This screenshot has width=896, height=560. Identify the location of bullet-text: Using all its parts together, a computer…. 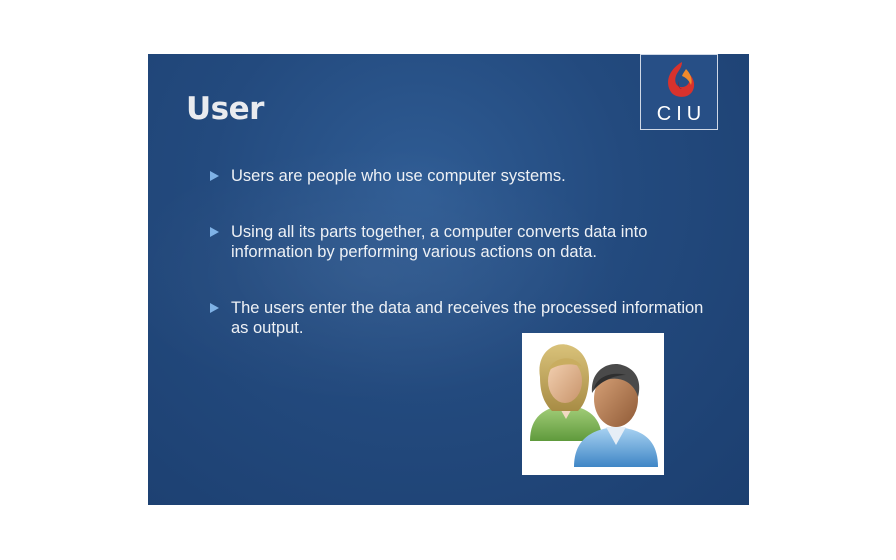
(439, 242).